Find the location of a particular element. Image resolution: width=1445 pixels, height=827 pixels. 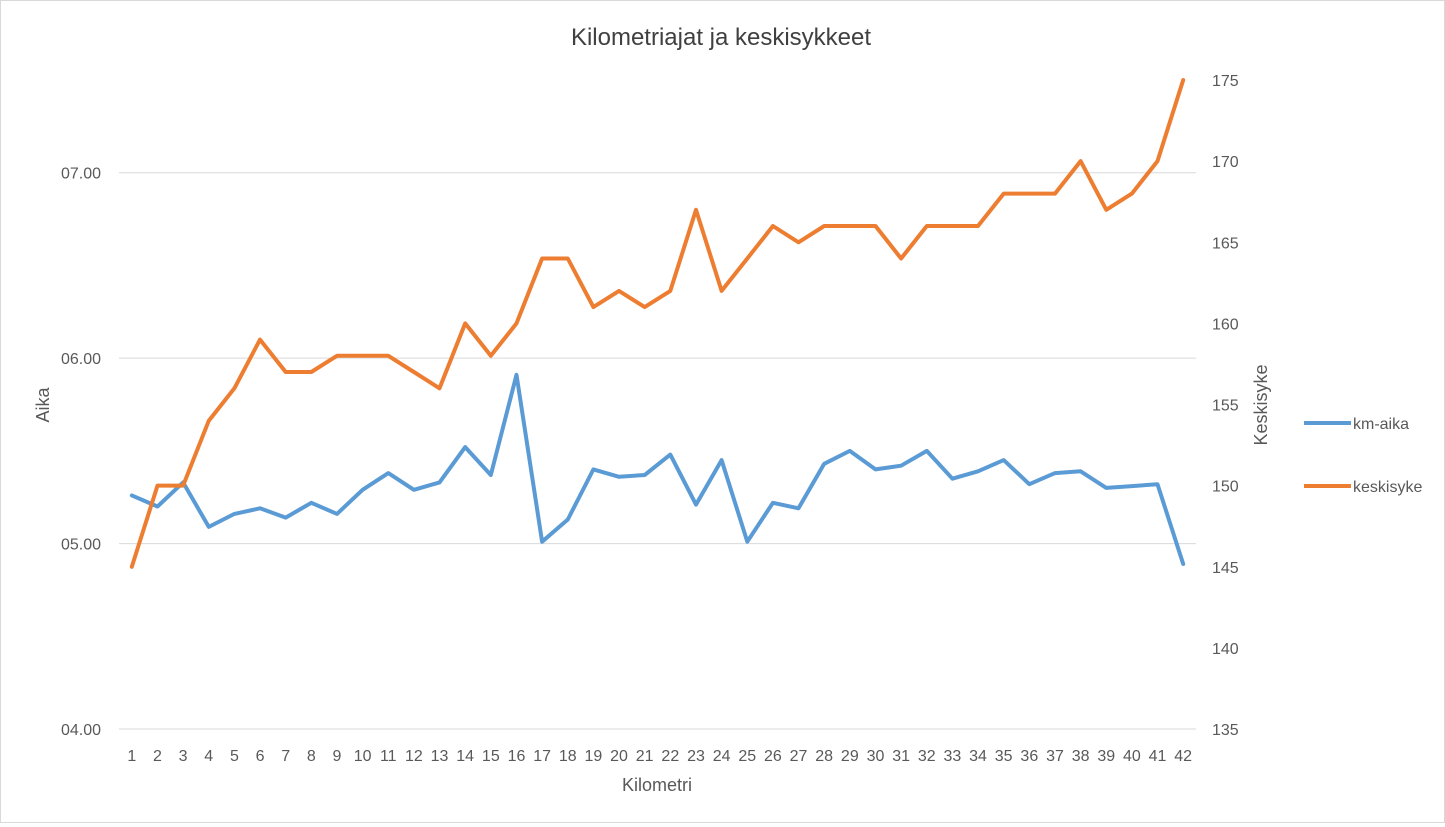

x-tick-label: 10 is located at coordinates (363, 756).